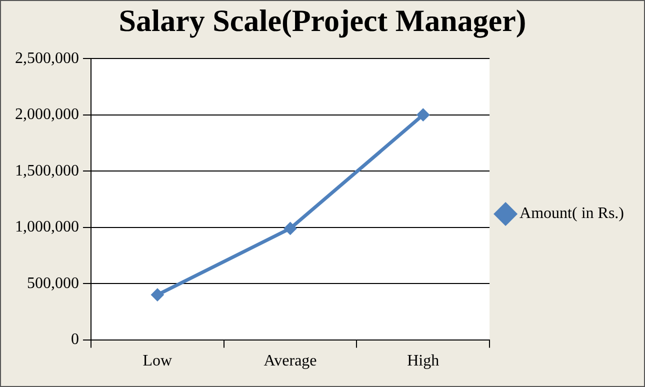  What do you see at coordinates (323, 21) in the screenshot?
I see `chart-title: Salary Scale(Project Manager)` at bounding box center [323, 21].